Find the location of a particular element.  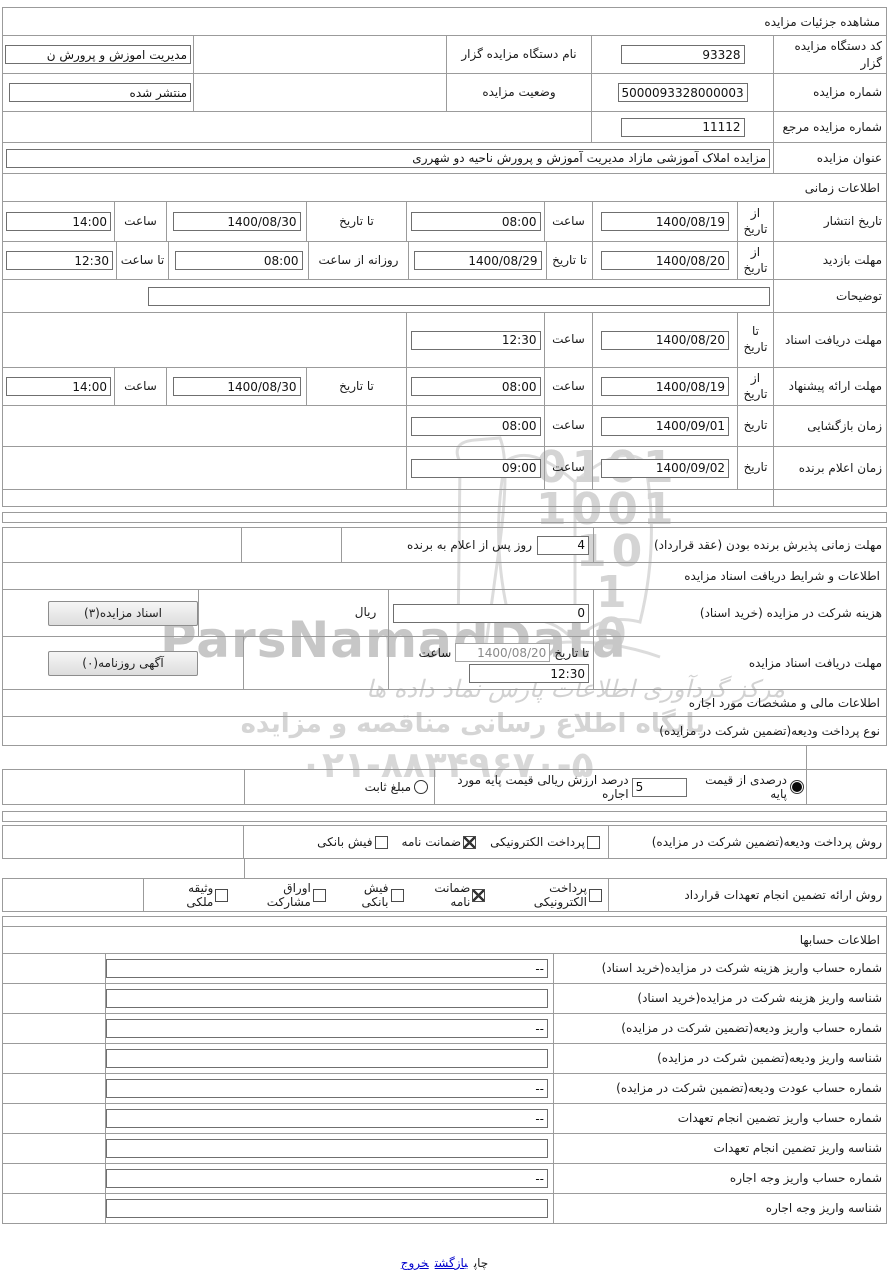

deposit-bankslip-label: فیش بانکی is located at coordinates (345, 842).